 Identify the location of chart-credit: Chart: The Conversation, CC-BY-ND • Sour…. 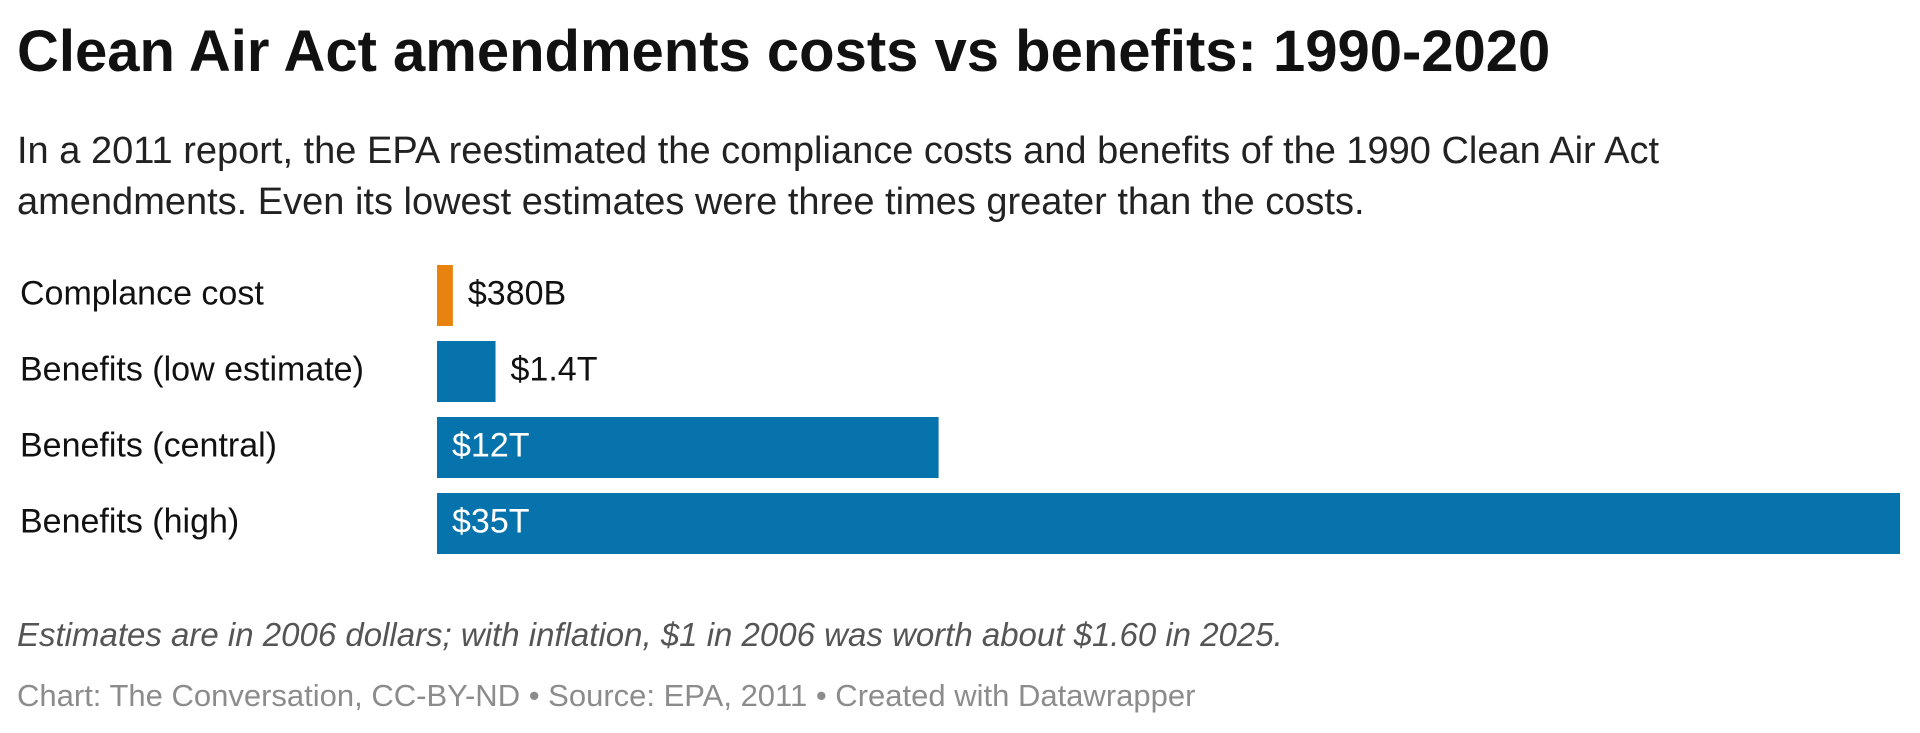
(606, 695).